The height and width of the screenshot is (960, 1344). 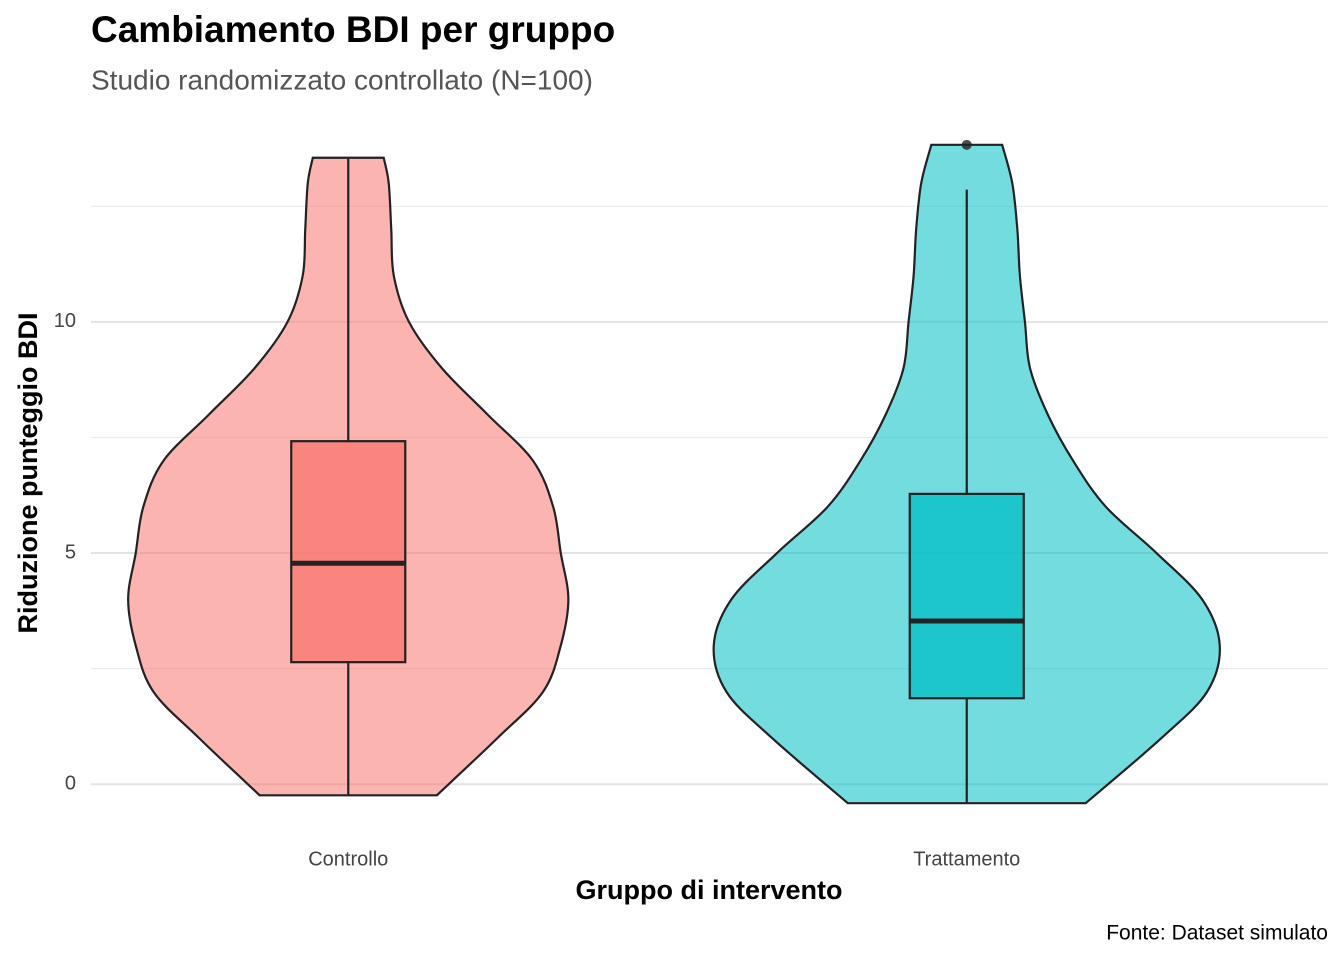 I want to click on y-tick-label: 10, so click(x=65, y=321).